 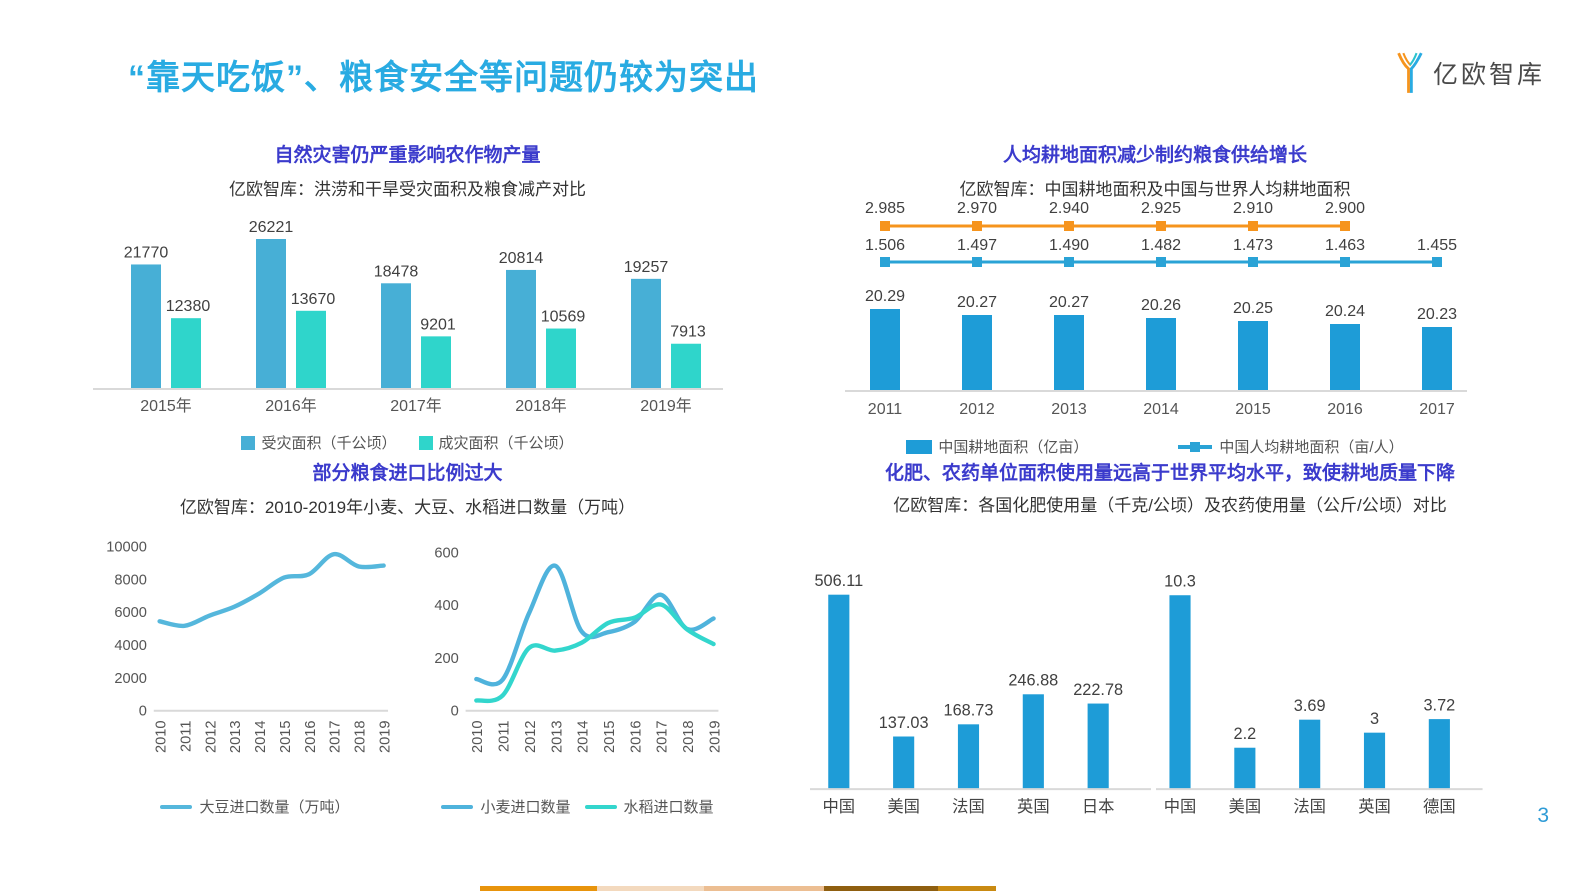 What do you see at coordinates (562, 317) in the screenshot?
I see `svg-text: 10569` at bounding box center [562, 317].